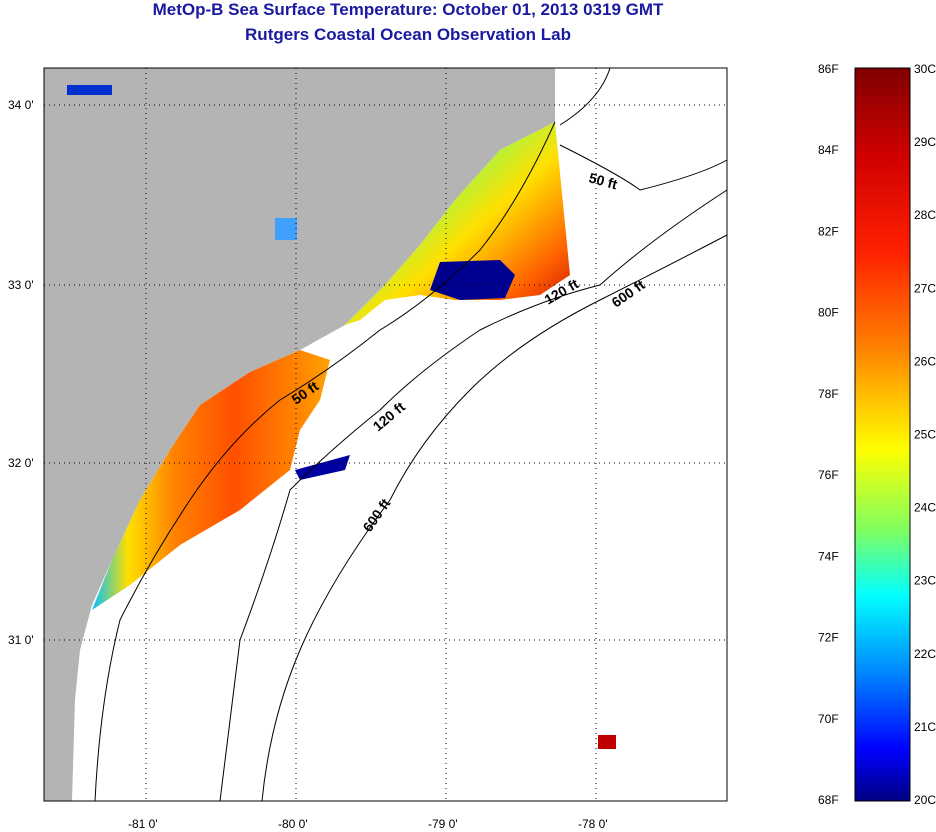 The width and height of the screenshot is (936, 832). Describe the element at coordinates (925, 435) in the screenshot. I see `colorbar-c-label: 25C` at that location.